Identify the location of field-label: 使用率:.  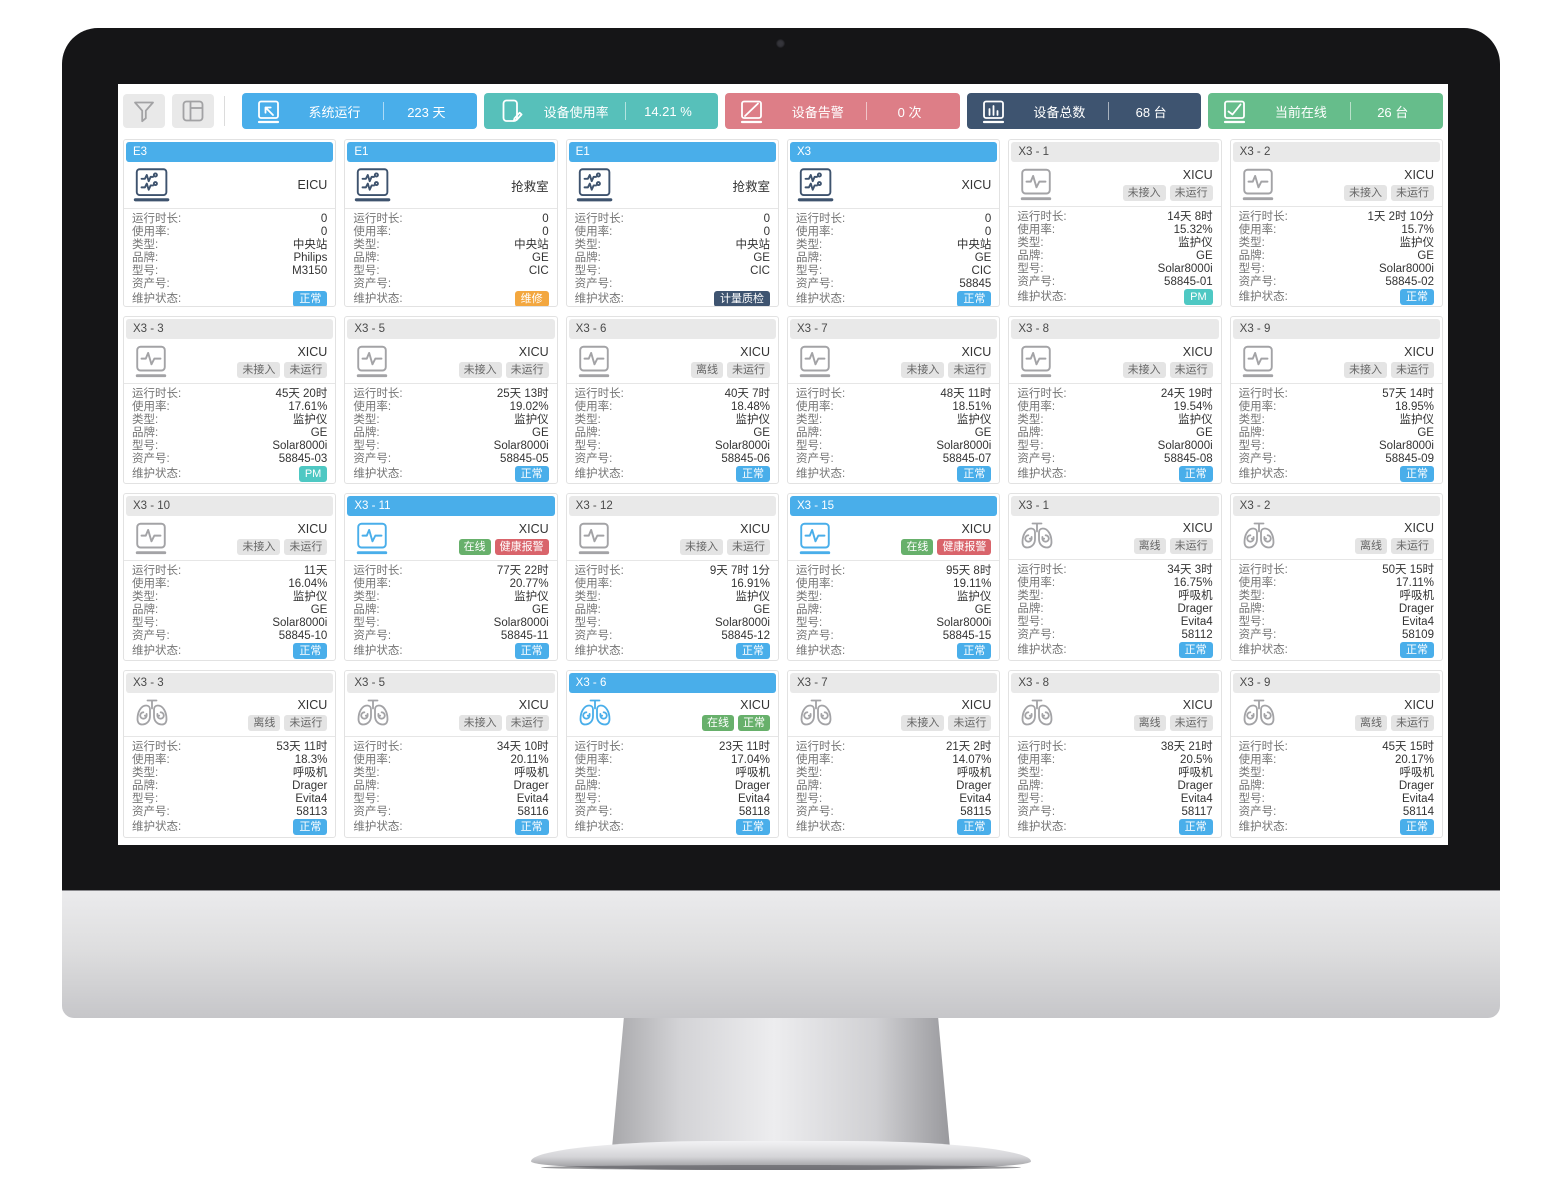
(1257, 583).